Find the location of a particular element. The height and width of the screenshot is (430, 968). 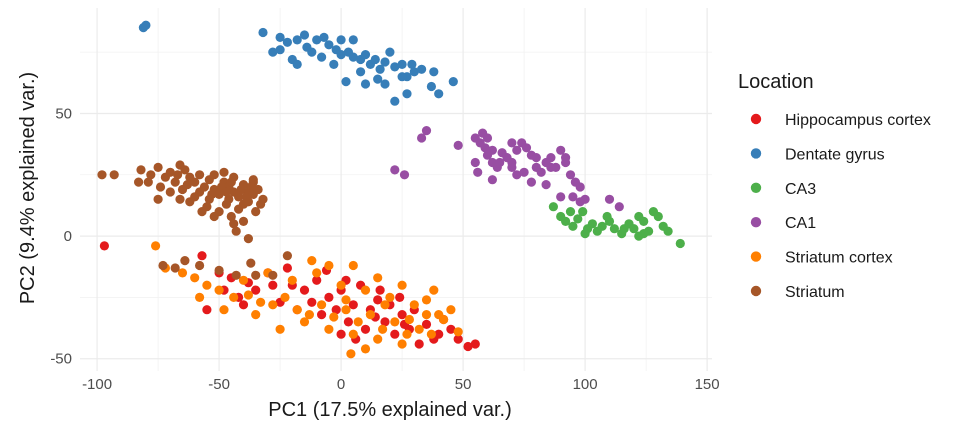

legend-title: Location is located at coordinates (776, 82).